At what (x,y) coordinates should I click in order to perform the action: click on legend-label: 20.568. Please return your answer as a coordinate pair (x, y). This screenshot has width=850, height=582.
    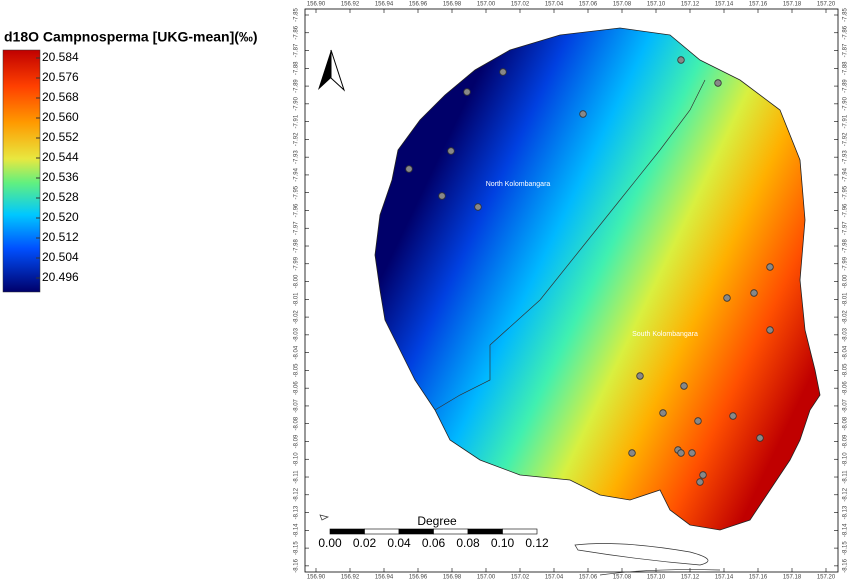
    Looking at the image, I should click on (60, 97).